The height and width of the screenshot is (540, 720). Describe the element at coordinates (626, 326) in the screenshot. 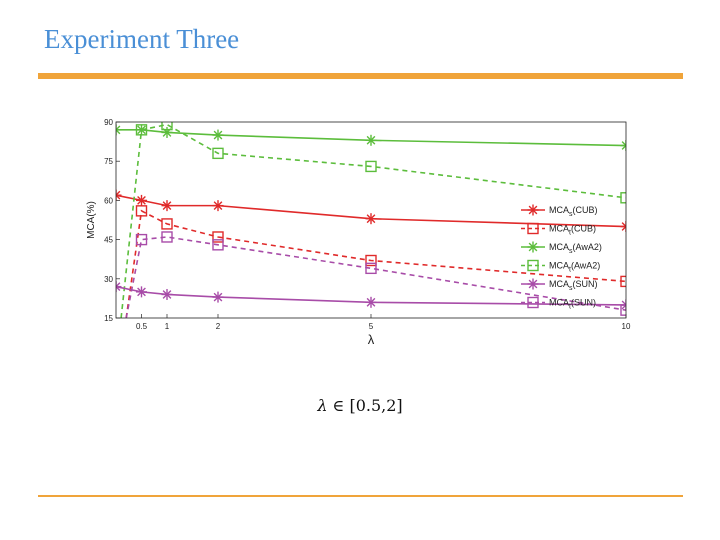

I see `x-tick-label: 10` at that location.